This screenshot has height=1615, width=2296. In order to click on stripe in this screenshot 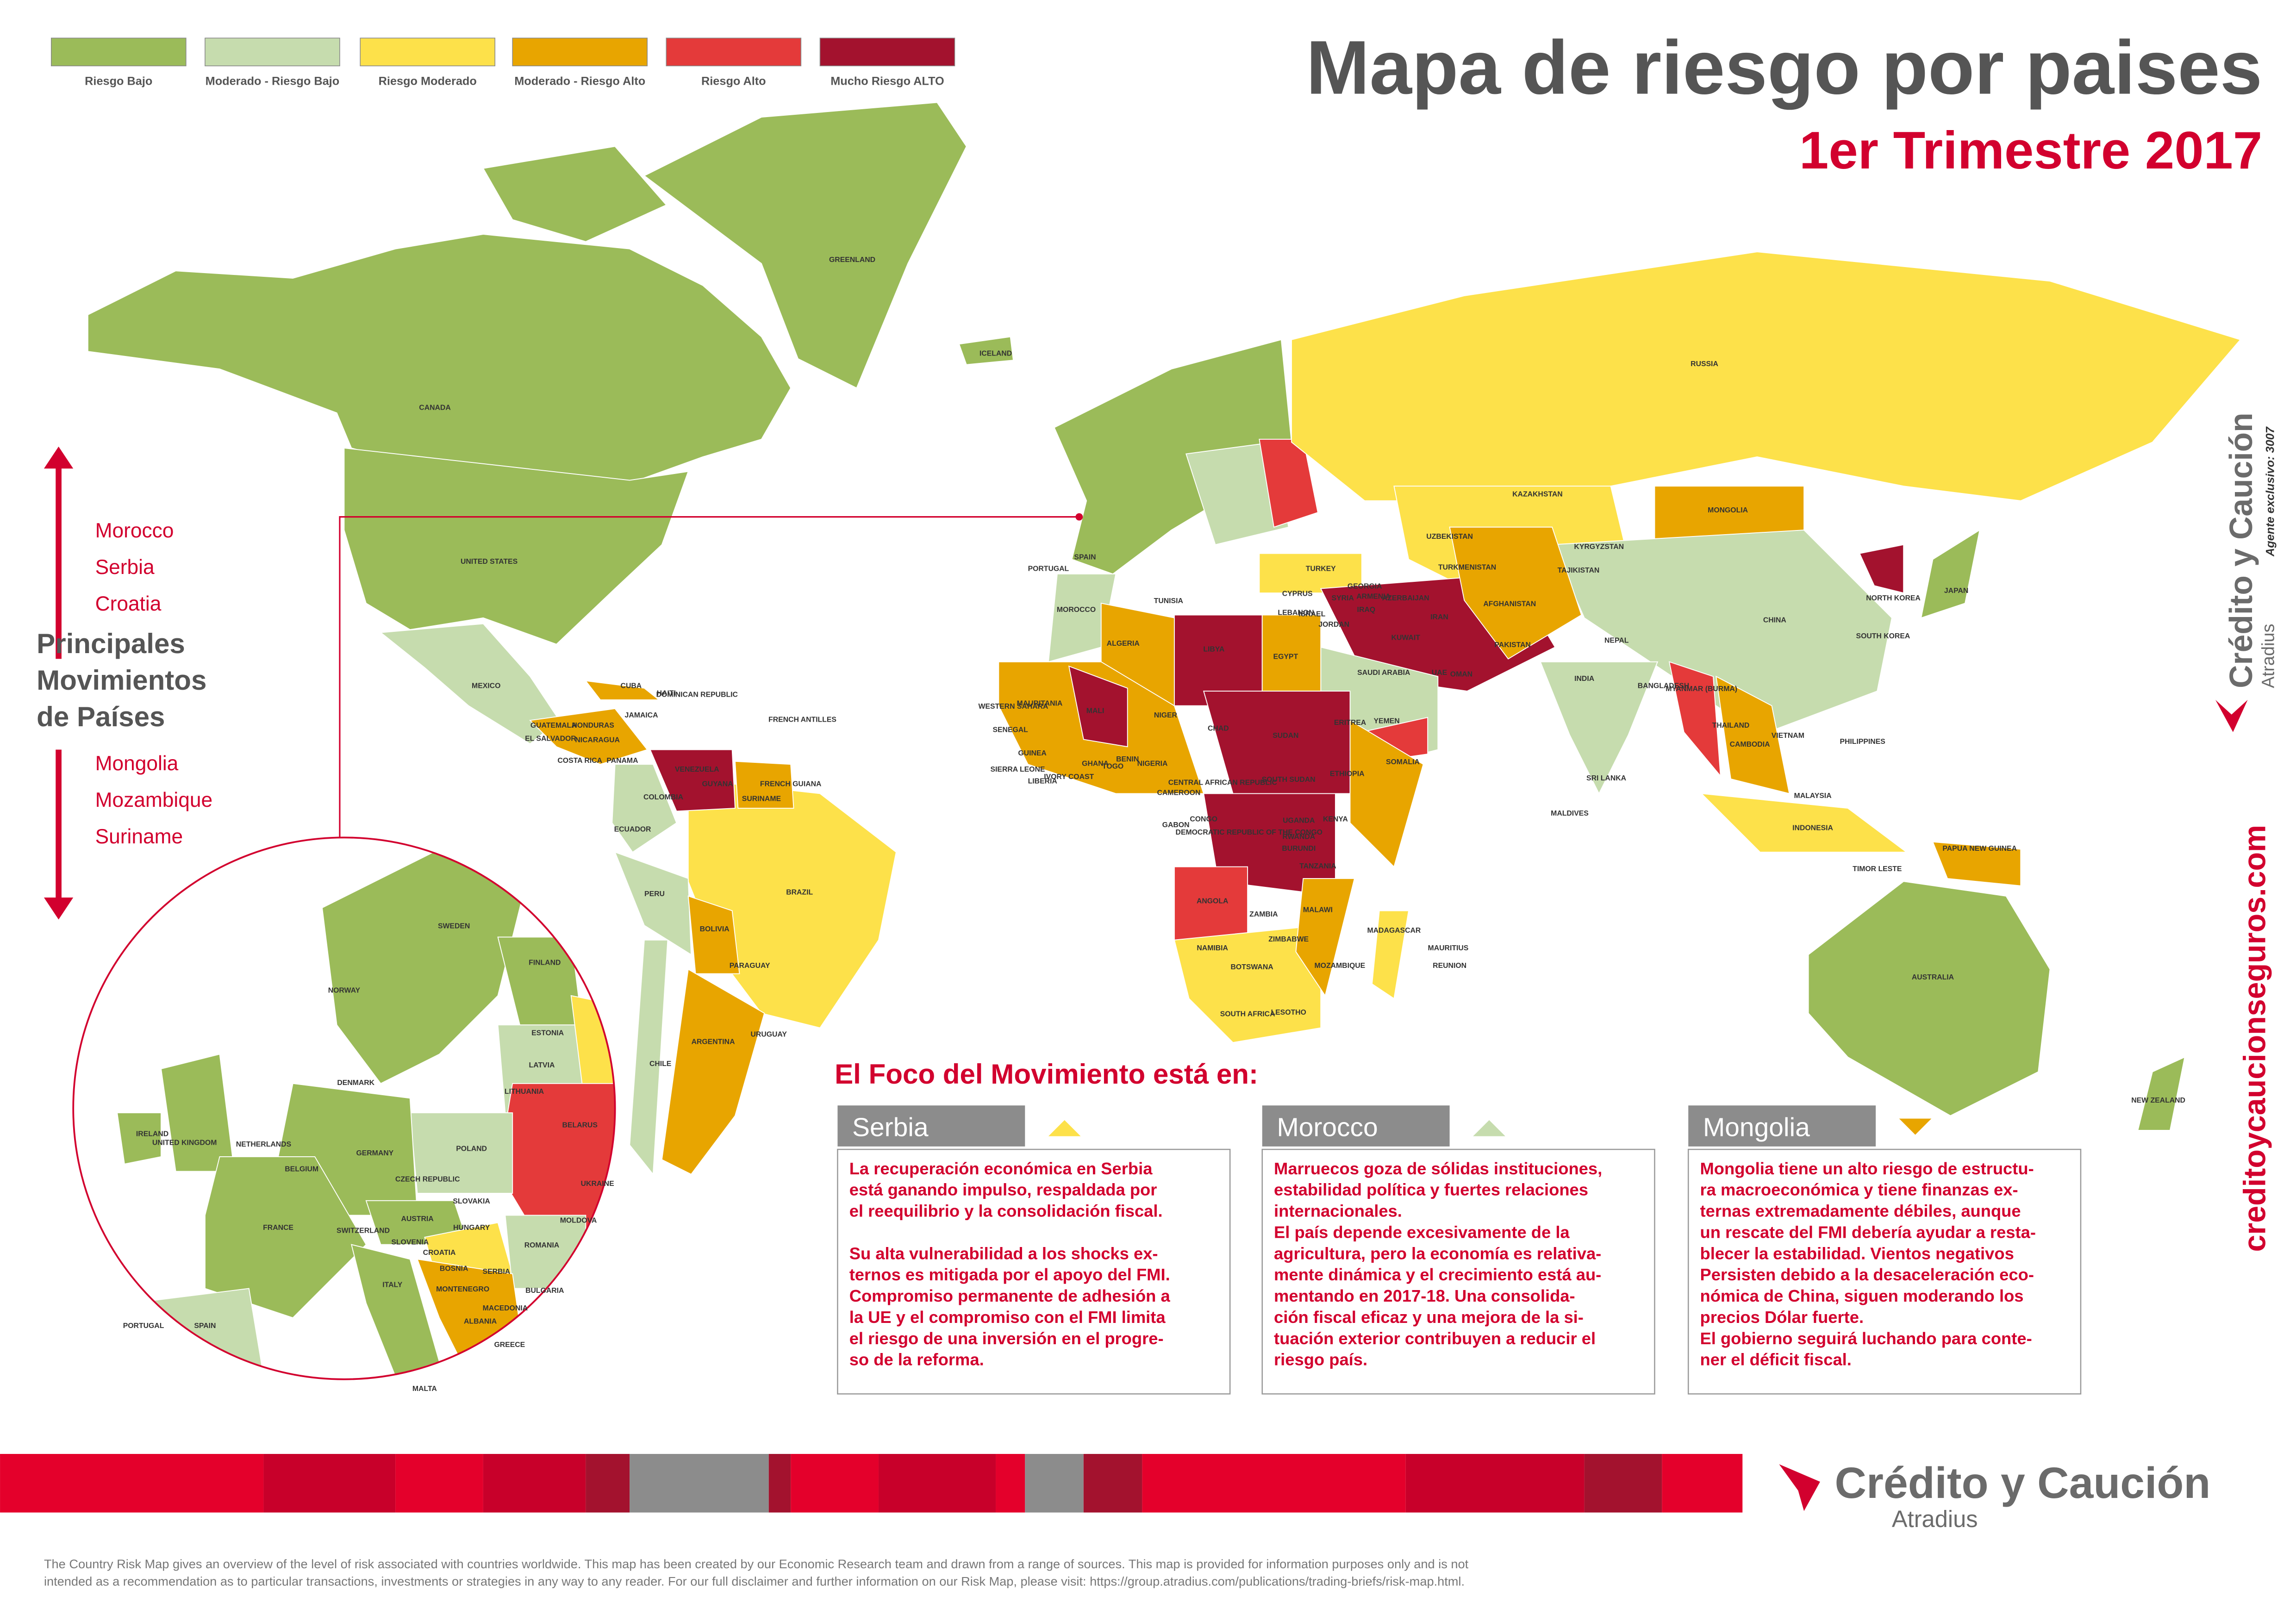, I will do `click(871, 1483)`.